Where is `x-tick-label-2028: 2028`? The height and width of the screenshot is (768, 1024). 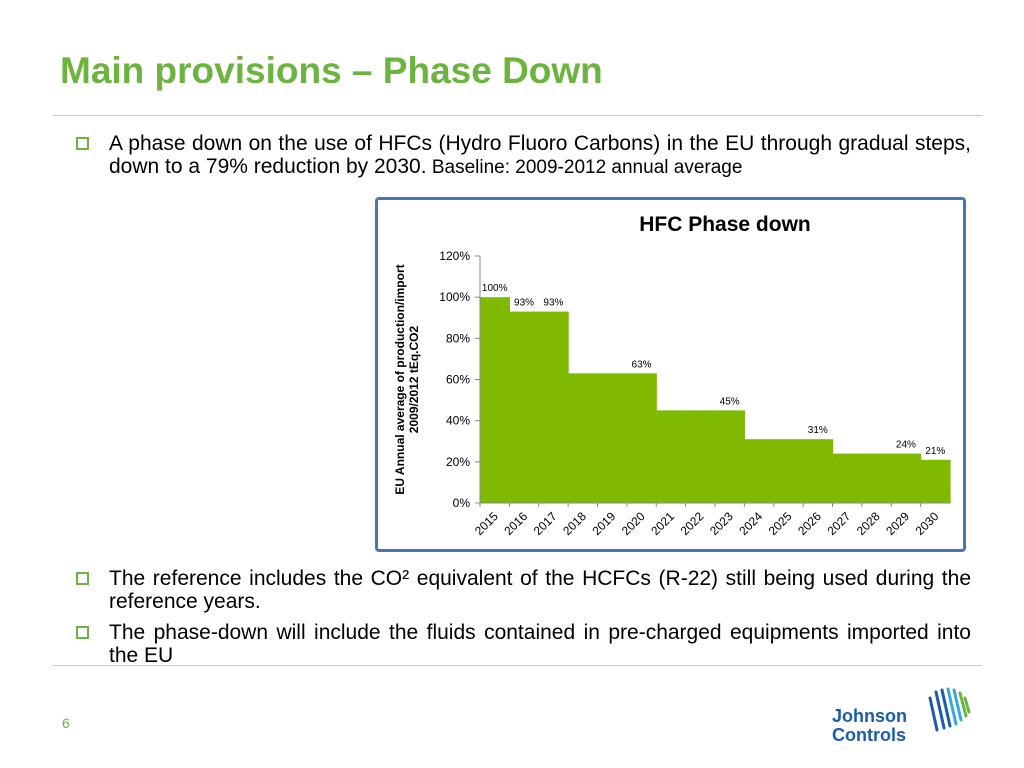
x-tick-label-2028: 2028 is located at coordinates (868, 523).